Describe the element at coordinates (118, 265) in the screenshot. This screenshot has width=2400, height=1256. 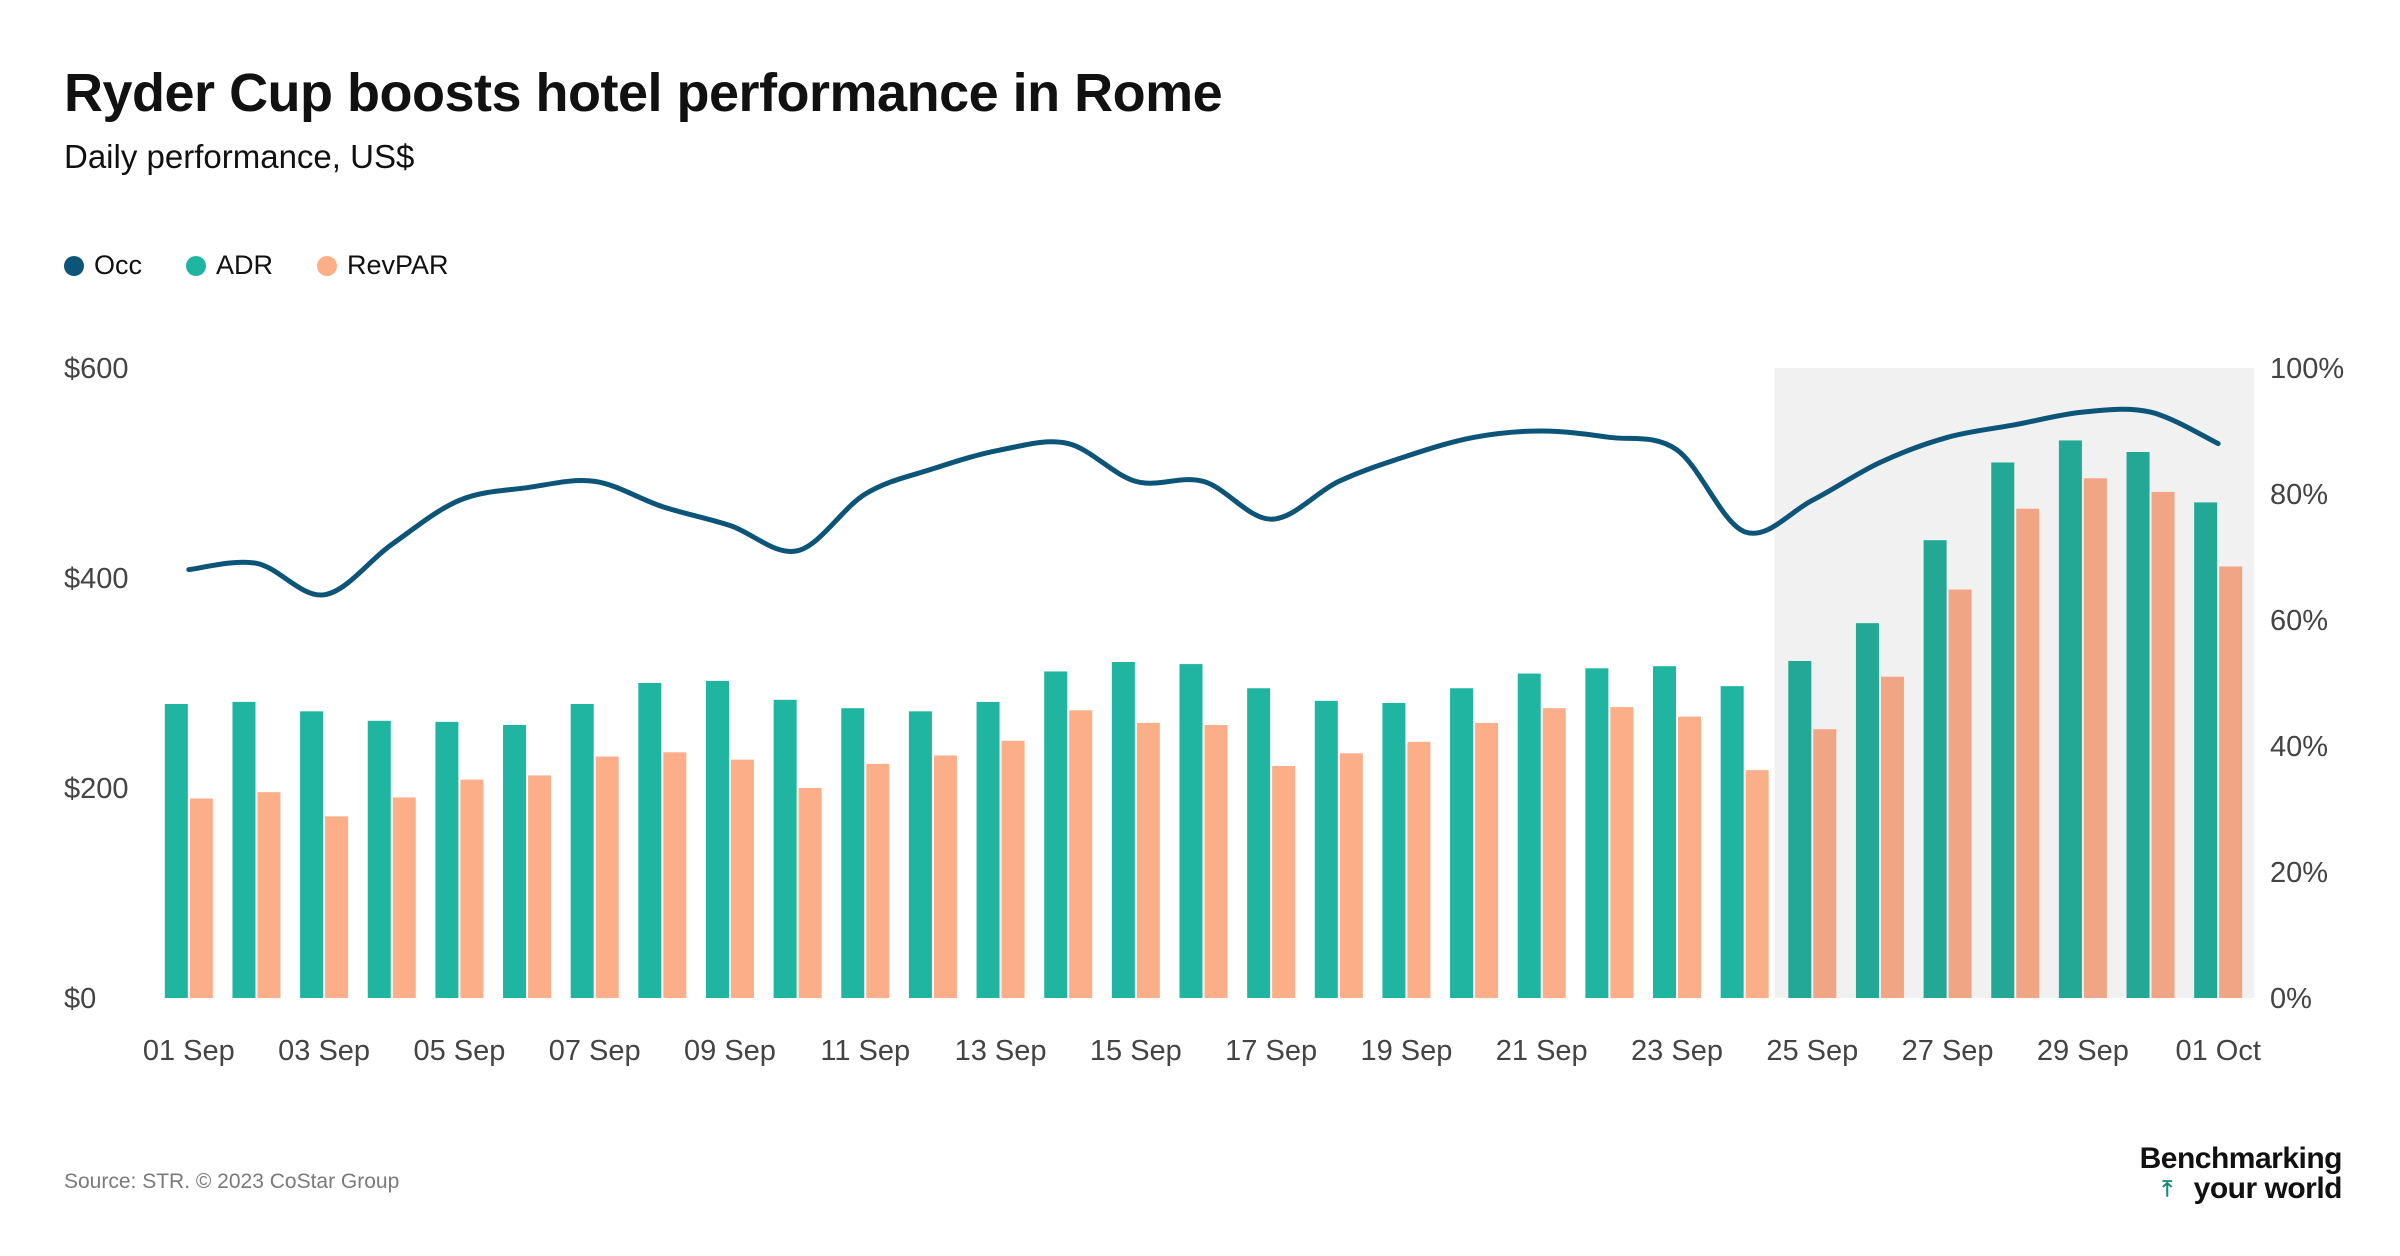
I see `legend-label-occ: Occ` at that location.